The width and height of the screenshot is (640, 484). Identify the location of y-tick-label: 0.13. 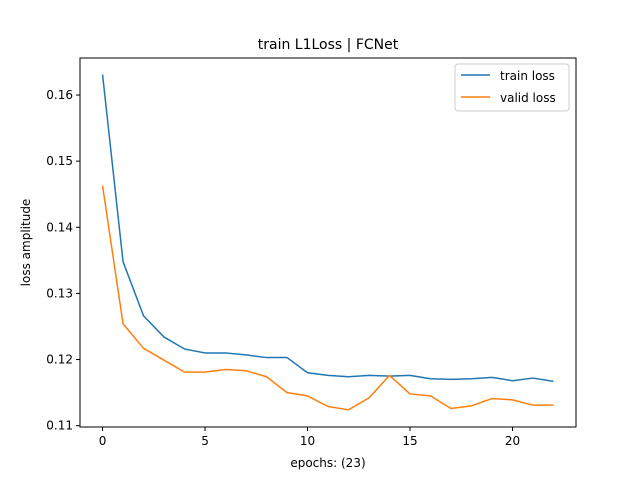
(59, 293).